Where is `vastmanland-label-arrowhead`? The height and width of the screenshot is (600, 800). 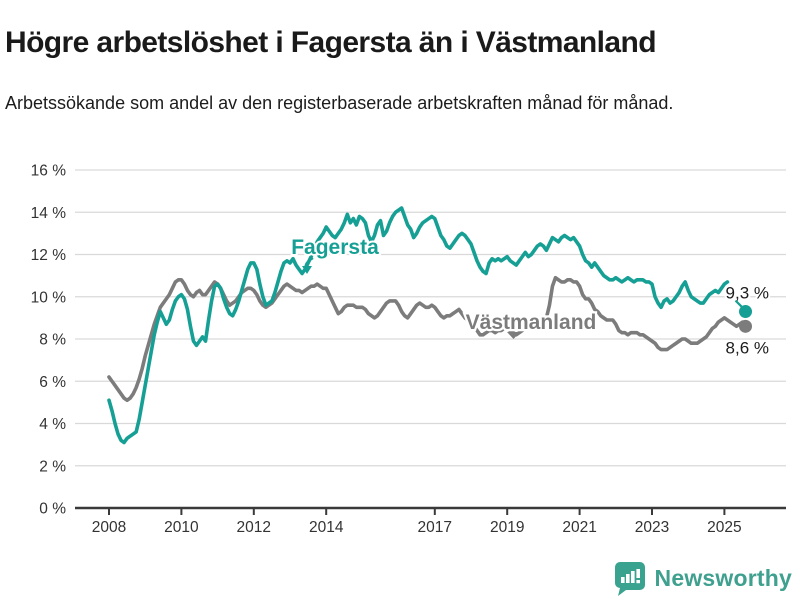 vastmanland-label-arrowhead is located at coordinates (513, 335).